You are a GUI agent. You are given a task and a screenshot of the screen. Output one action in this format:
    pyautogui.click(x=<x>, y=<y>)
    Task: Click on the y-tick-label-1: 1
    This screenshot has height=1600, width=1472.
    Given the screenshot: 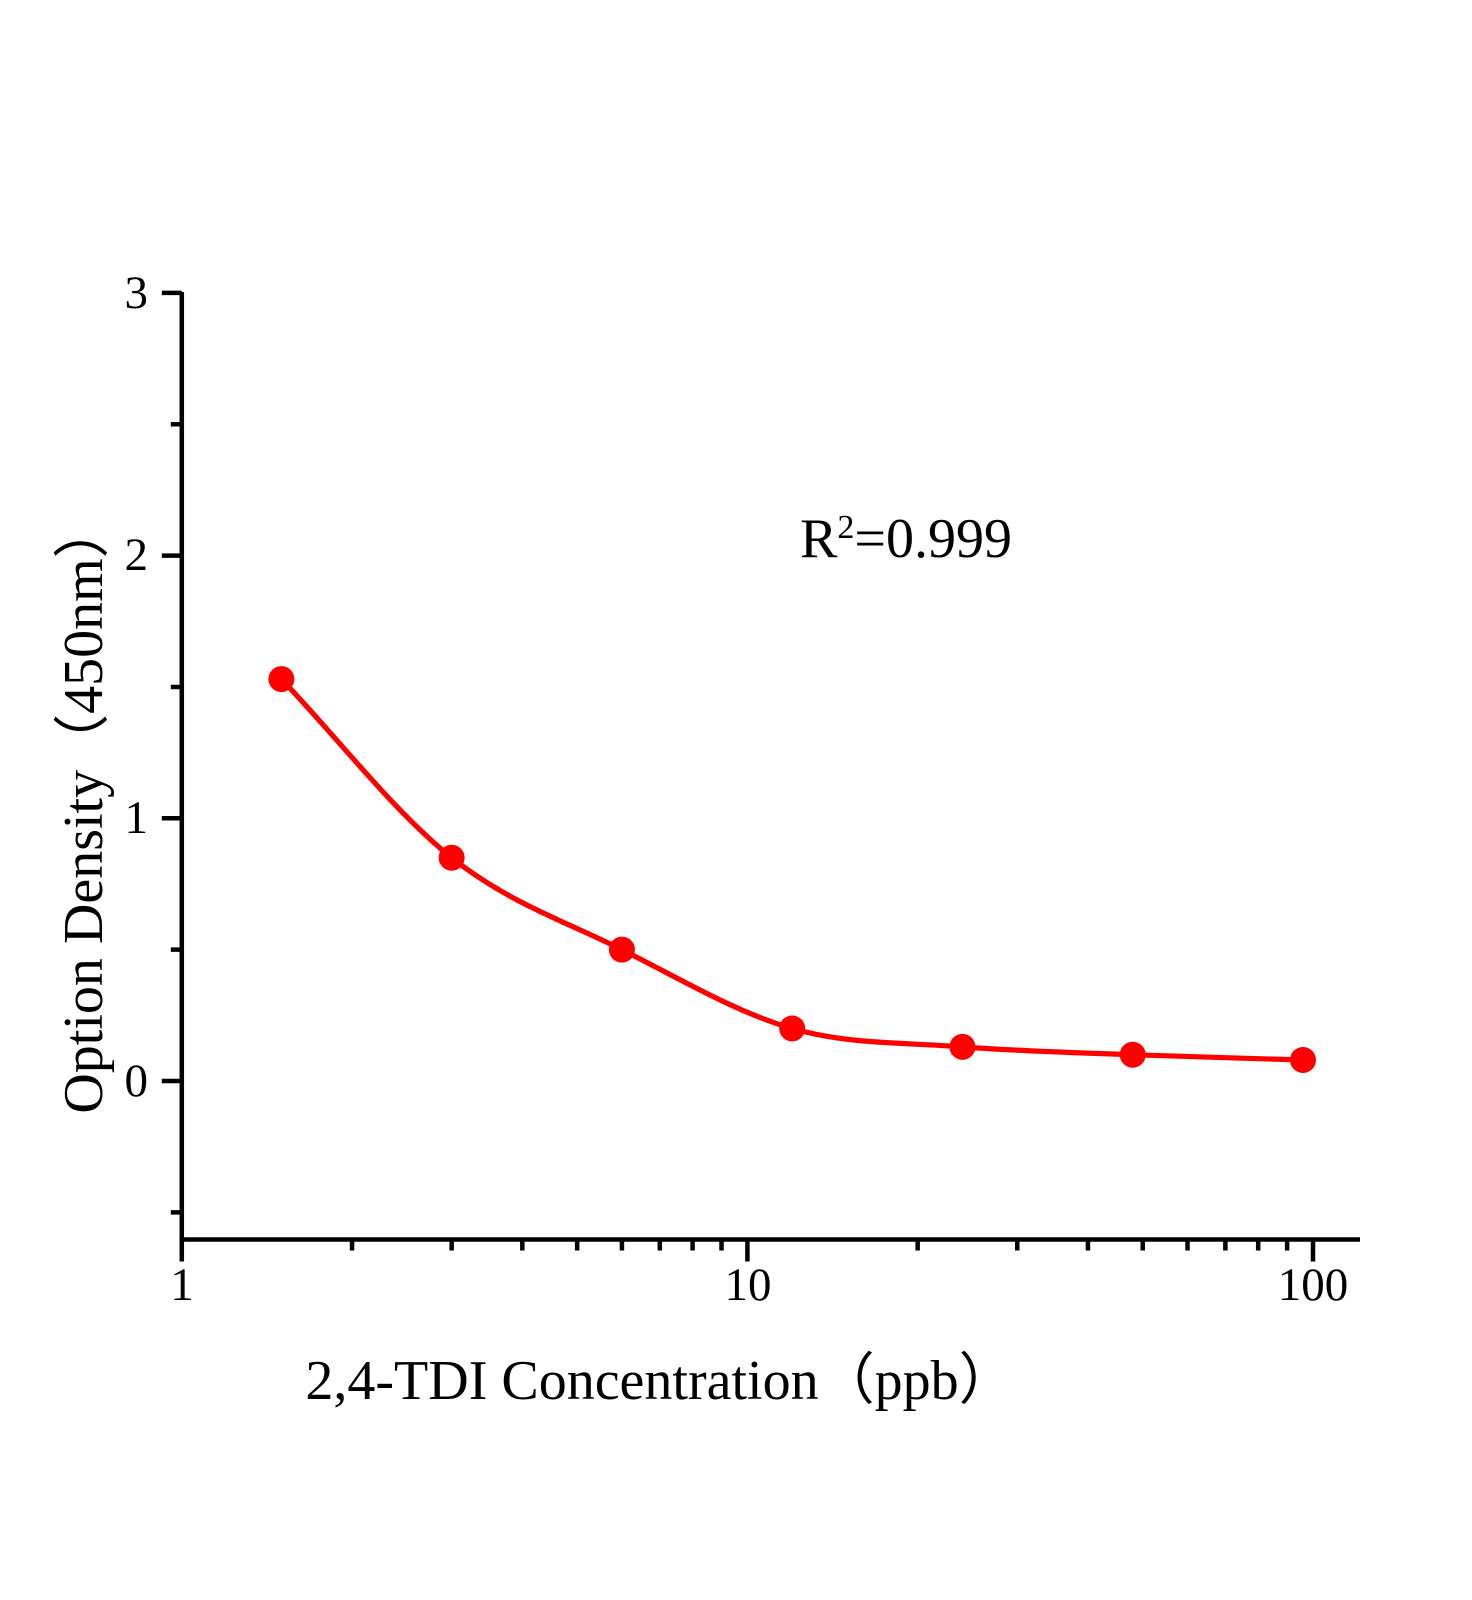 What is the action you would take?
    pyautogui.click(x=136, y=818)
    